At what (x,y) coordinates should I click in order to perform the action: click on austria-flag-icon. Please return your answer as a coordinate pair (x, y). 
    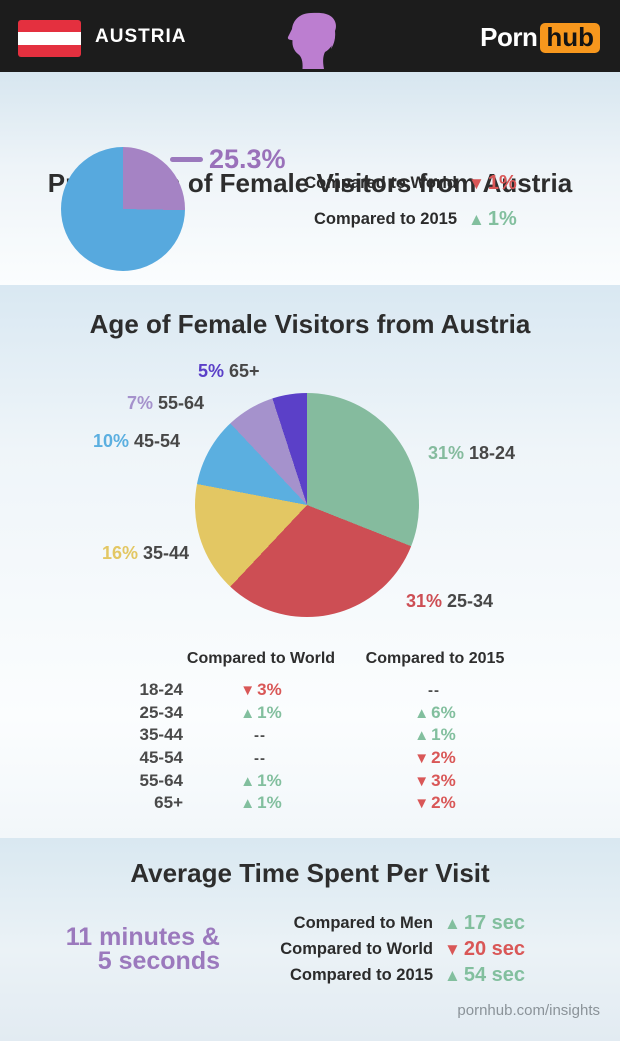
    Looking at the image, I should click on (49, 38).